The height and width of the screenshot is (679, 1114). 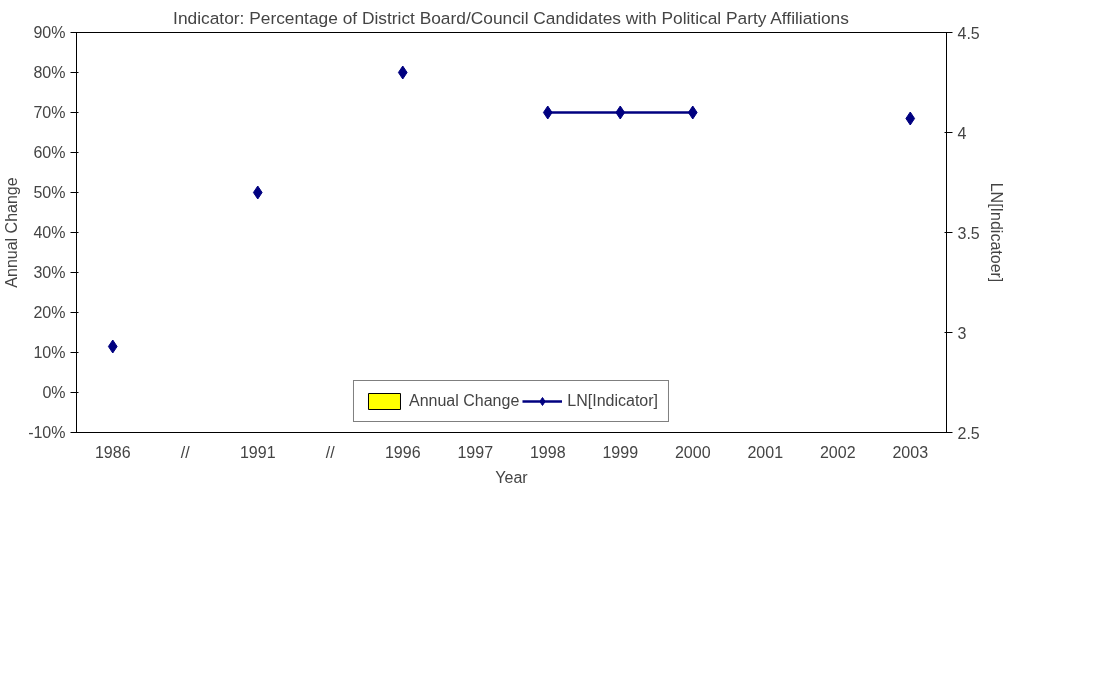 What do you see at coordinates (837, 452) in the screenshot?
I see `x-tick-label: 2002` at bounding box center [837, 452].